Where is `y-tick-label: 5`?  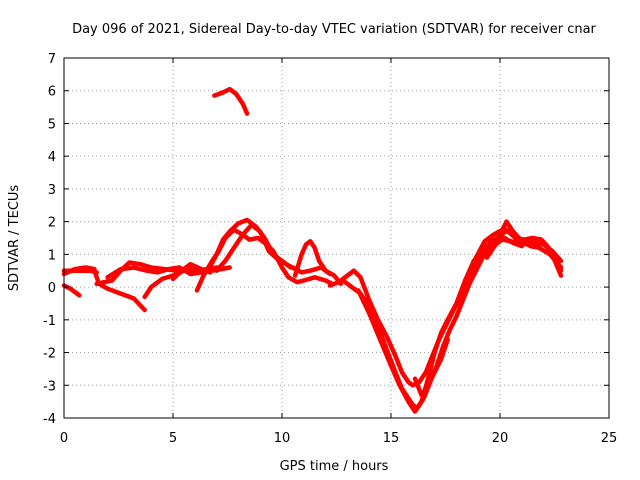
y-tick-label: 5 is located at coordinates (52, 124).